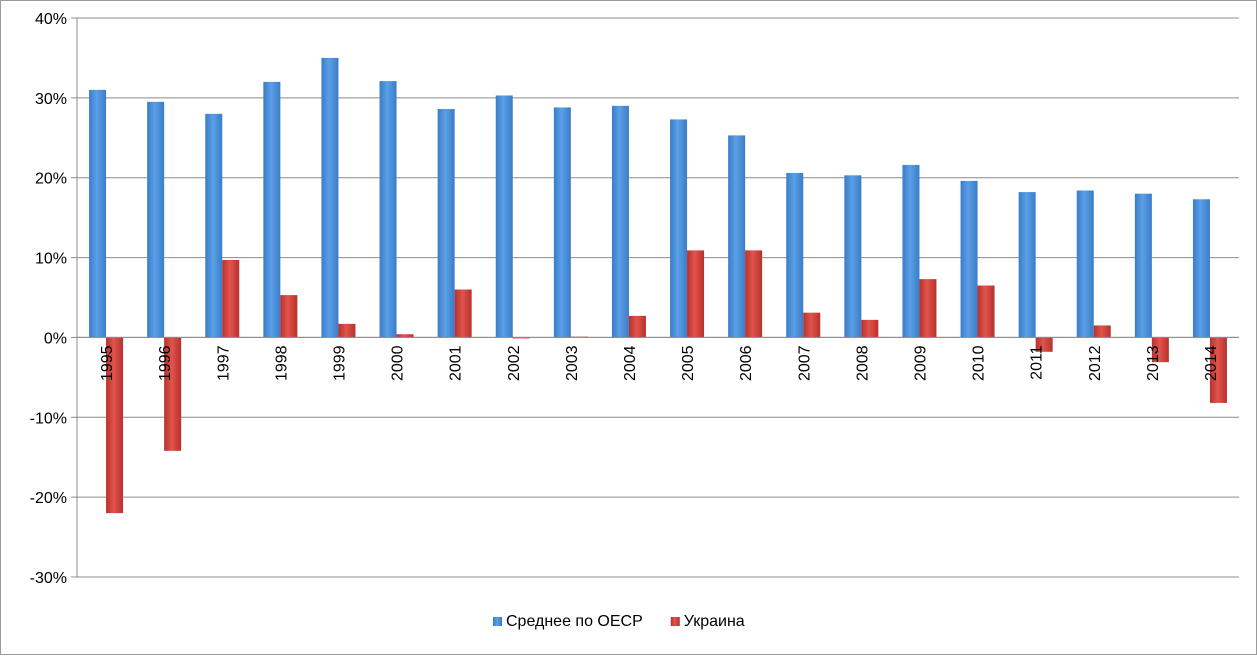  I want to click on ukraine-bar-2012, so click(1102, 331).